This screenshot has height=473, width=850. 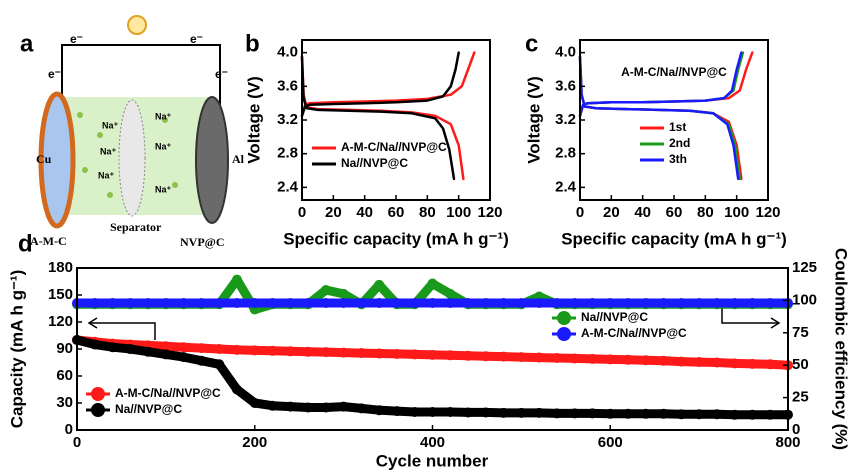 I want to click on y2-axis-label: Coulombic efficiency (%), so click(x=841, y=349).